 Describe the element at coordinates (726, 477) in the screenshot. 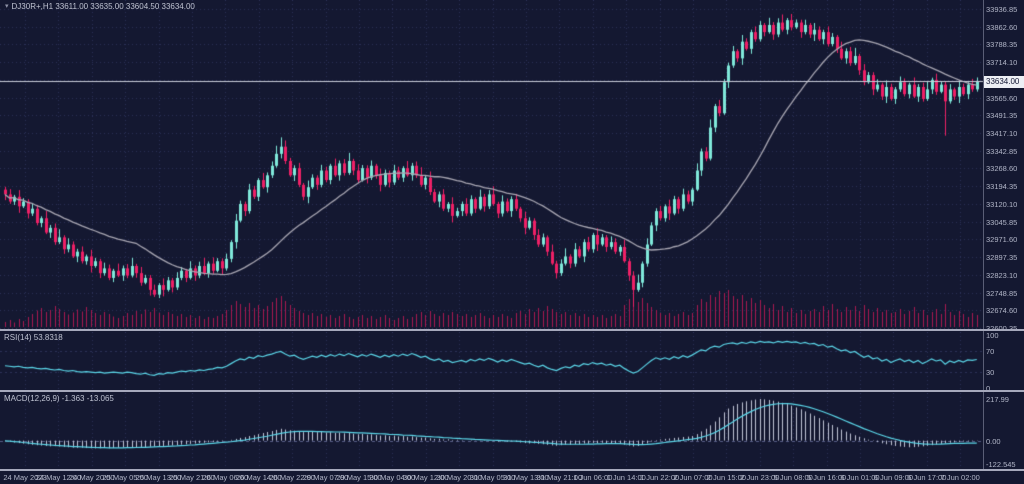

I see `time-axis-label: 2 Jun 15:00` at that location.